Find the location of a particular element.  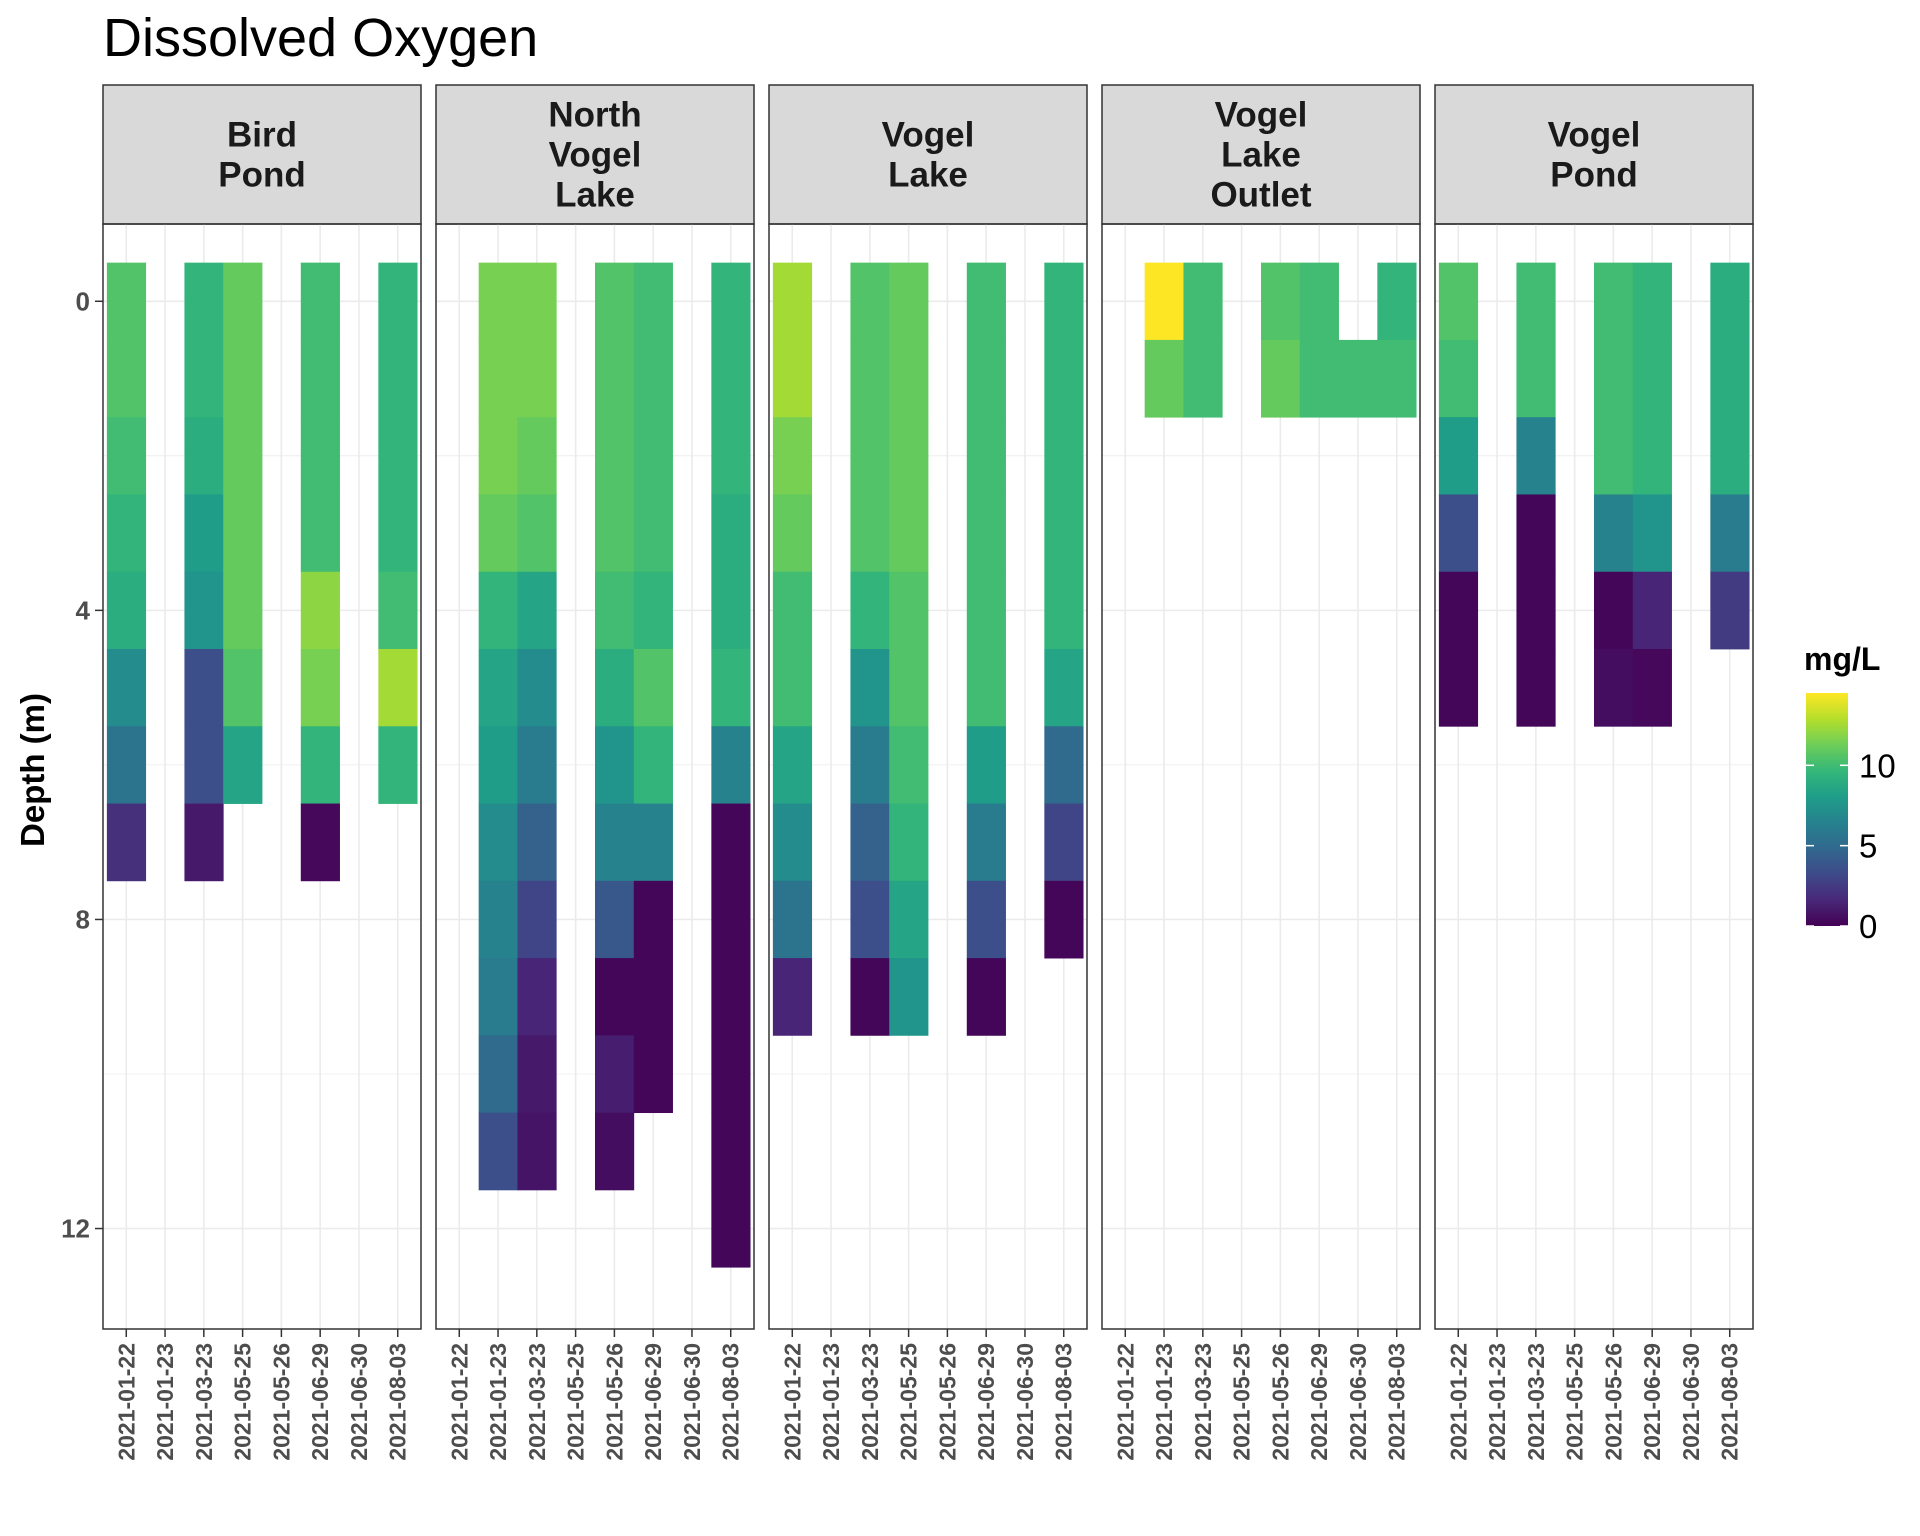

x-tick-label: 2021-05-26 is located at coordinates (1613, 1402).